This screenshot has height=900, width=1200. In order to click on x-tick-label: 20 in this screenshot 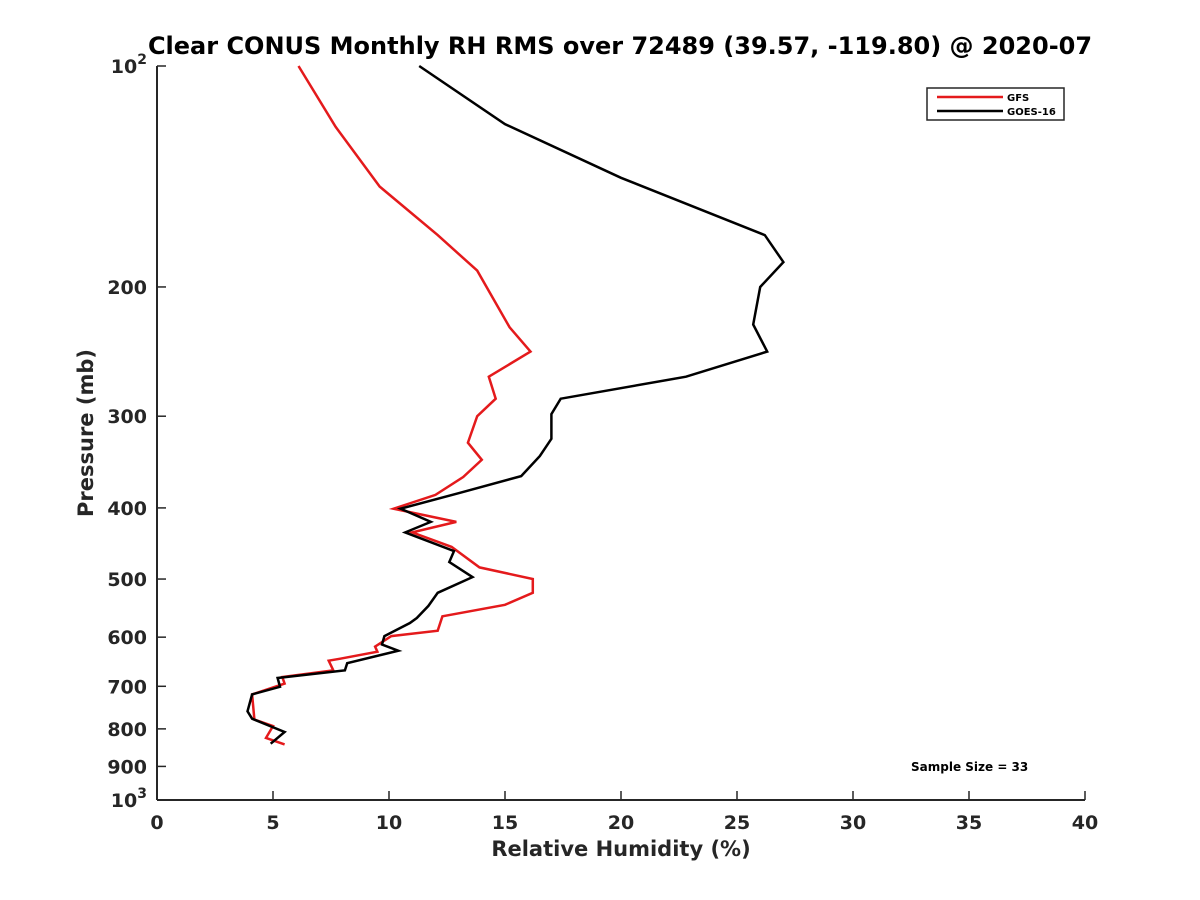, I will do `click(621, 823)`.